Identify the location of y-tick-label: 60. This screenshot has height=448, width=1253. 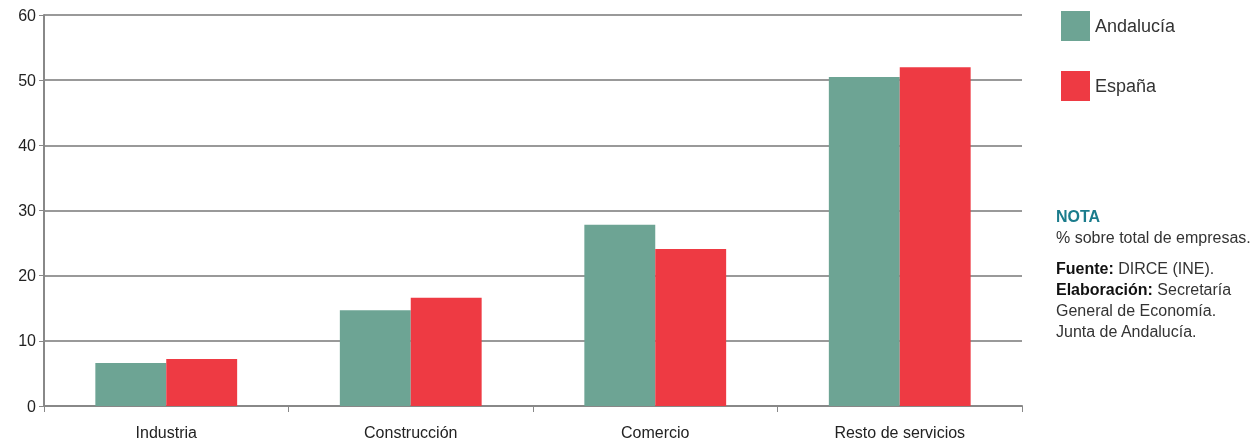
(27, 15).